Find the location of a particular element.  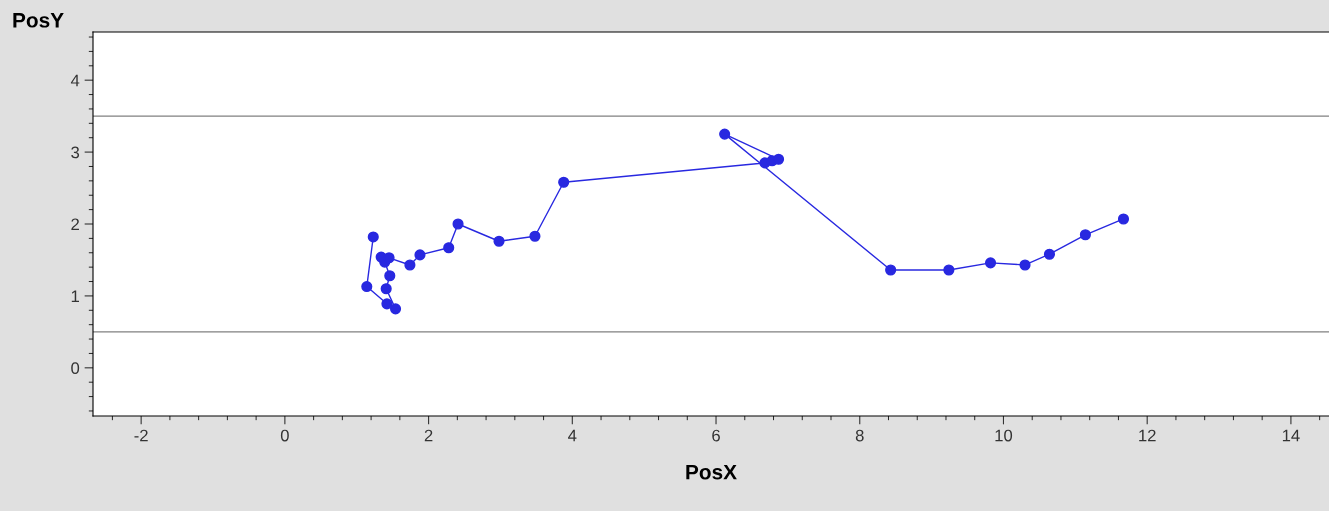

x-tick-label: 8 is located at coordinates (859, 435).